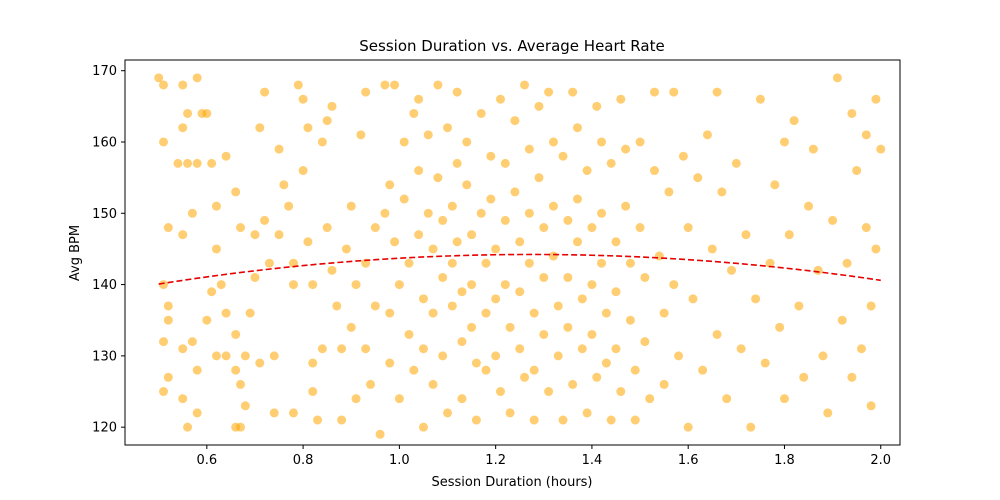 The height and width of the screenshot is (500, 1000). Describe the element at coordinates (511, 482) in the screenshot. I see `x-axis-label: Session Duration (hours)` at that location.